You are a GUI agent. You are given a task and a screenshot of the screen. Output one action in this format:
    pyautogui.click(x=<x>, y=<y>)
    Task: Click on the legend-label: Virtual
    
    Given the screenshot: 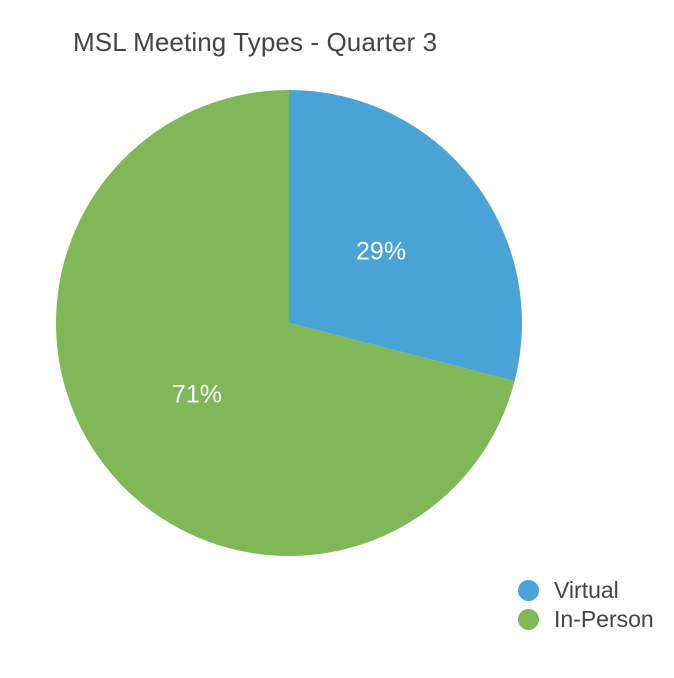 What is the action you would take?
    pyautogui.click(x=586, y=590)
    